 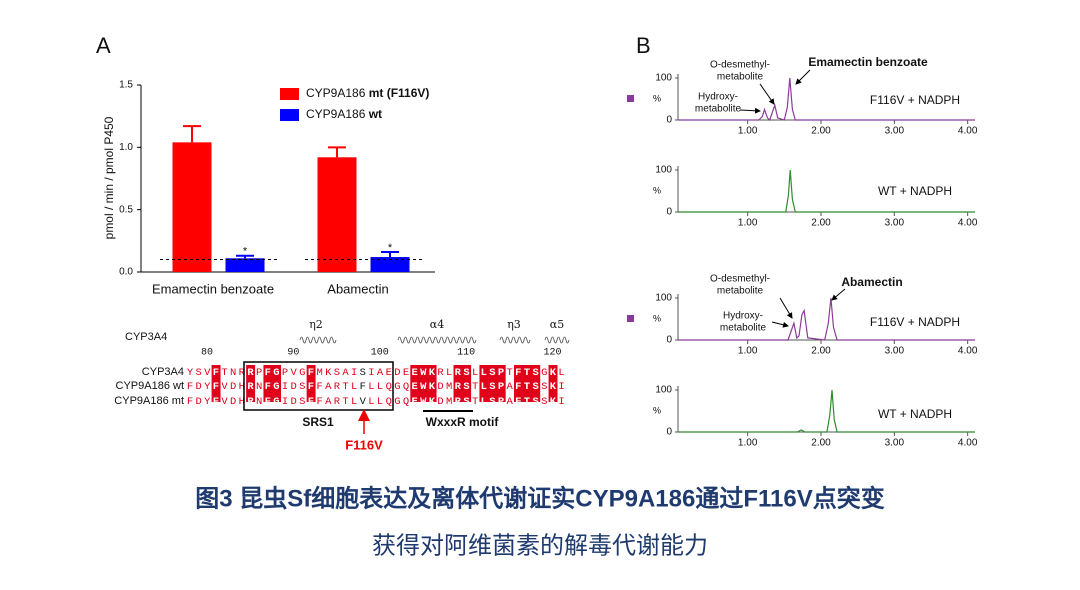 What do you see at coordinates (146, 337) in the screenshot?
I see `alignment-header: CYP3A4` at bounding box center [146, 337].